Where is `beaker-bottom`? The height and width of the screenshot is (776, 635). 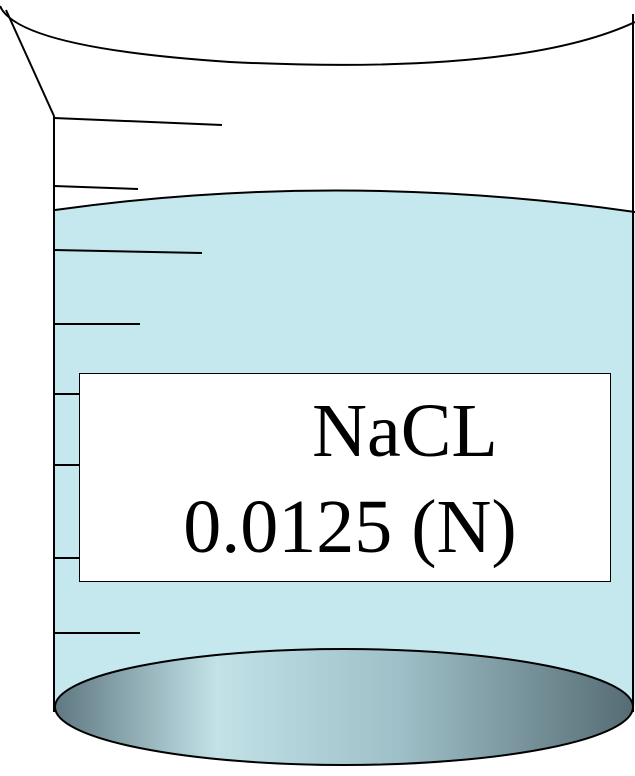 beaker-bottom is located at coordinates (344, 707).